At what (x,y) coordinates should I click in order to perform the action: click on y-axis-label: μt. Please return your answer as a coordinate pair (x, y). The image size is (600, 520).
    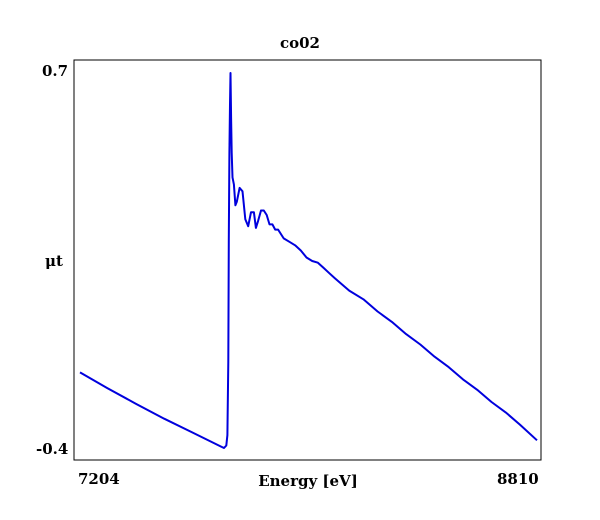
    Looking at the image, I should click on (54, 261).